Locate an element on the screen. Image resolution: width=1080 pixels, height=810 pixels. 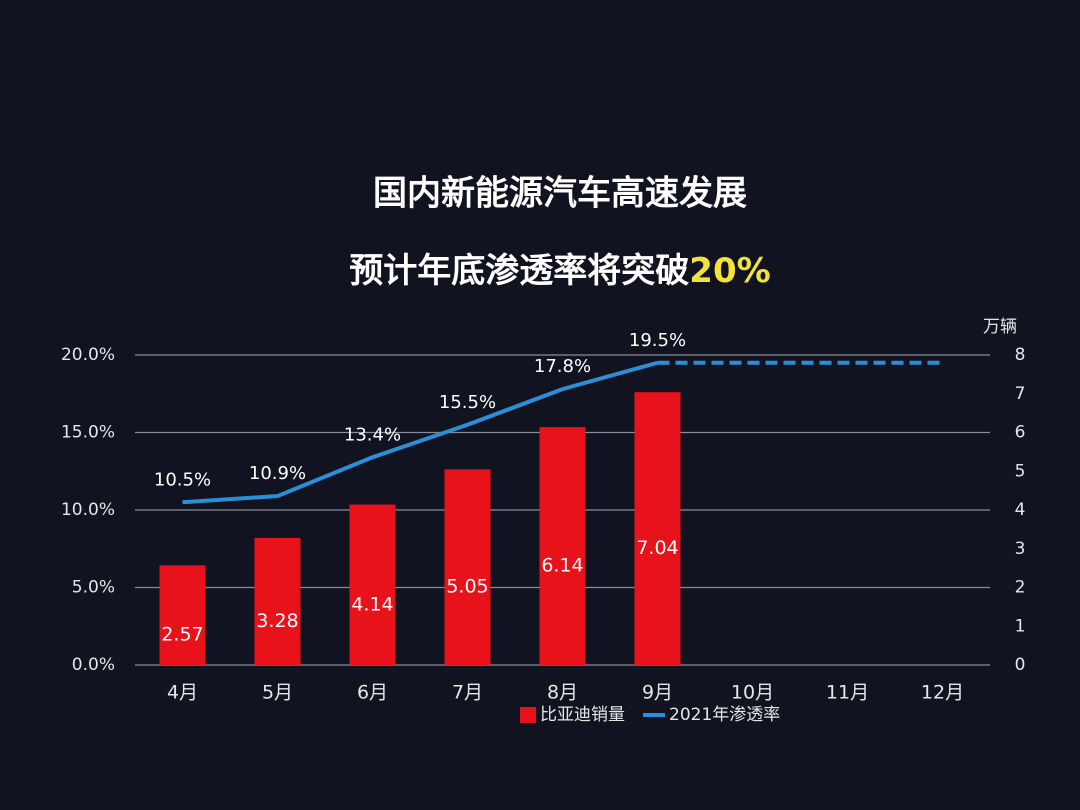
legend-swatch is located at coordinates (528, 715).